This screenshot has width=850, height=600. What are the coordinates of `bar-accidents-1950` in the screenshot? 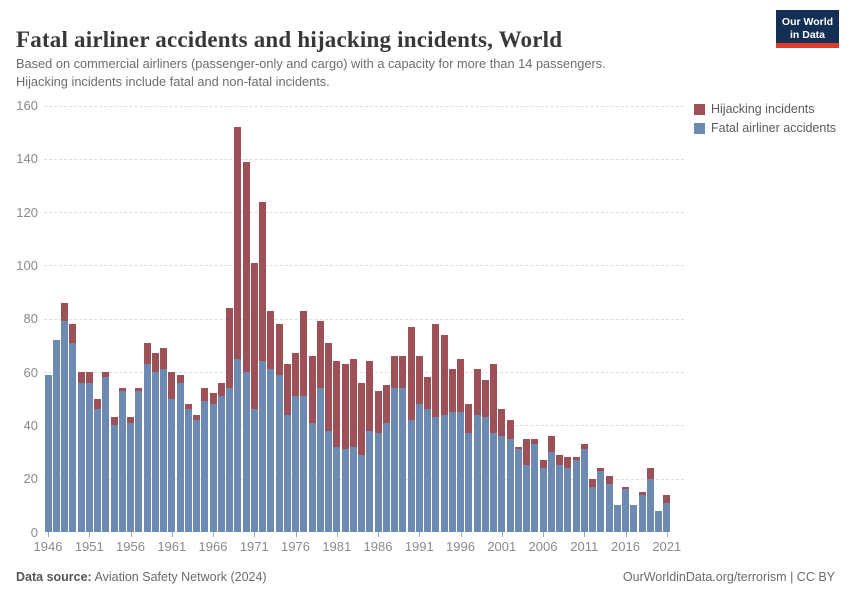 It's located at (81, 457).